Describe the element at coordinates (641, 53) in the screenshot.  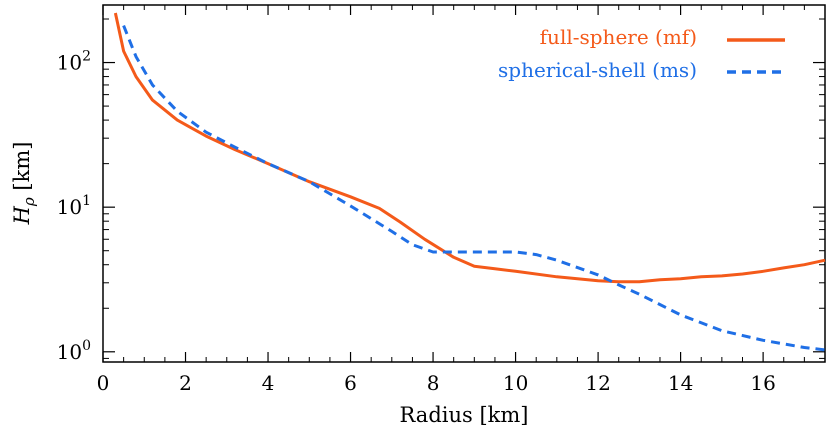
I see `legend: full-sphere (mf) spherical-shell (ms)` at that location.